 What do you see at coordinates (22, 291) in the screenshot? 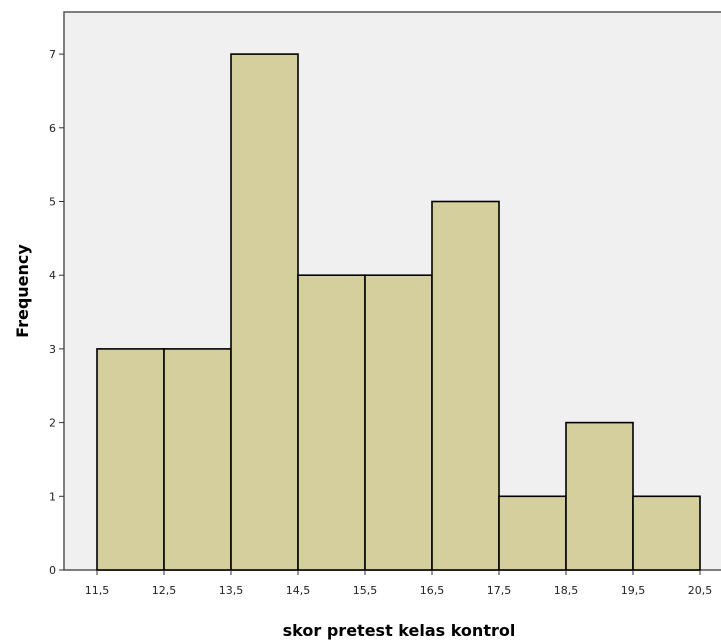
I see `y-axis-title: Frequency` at bounding box center [22, 291].